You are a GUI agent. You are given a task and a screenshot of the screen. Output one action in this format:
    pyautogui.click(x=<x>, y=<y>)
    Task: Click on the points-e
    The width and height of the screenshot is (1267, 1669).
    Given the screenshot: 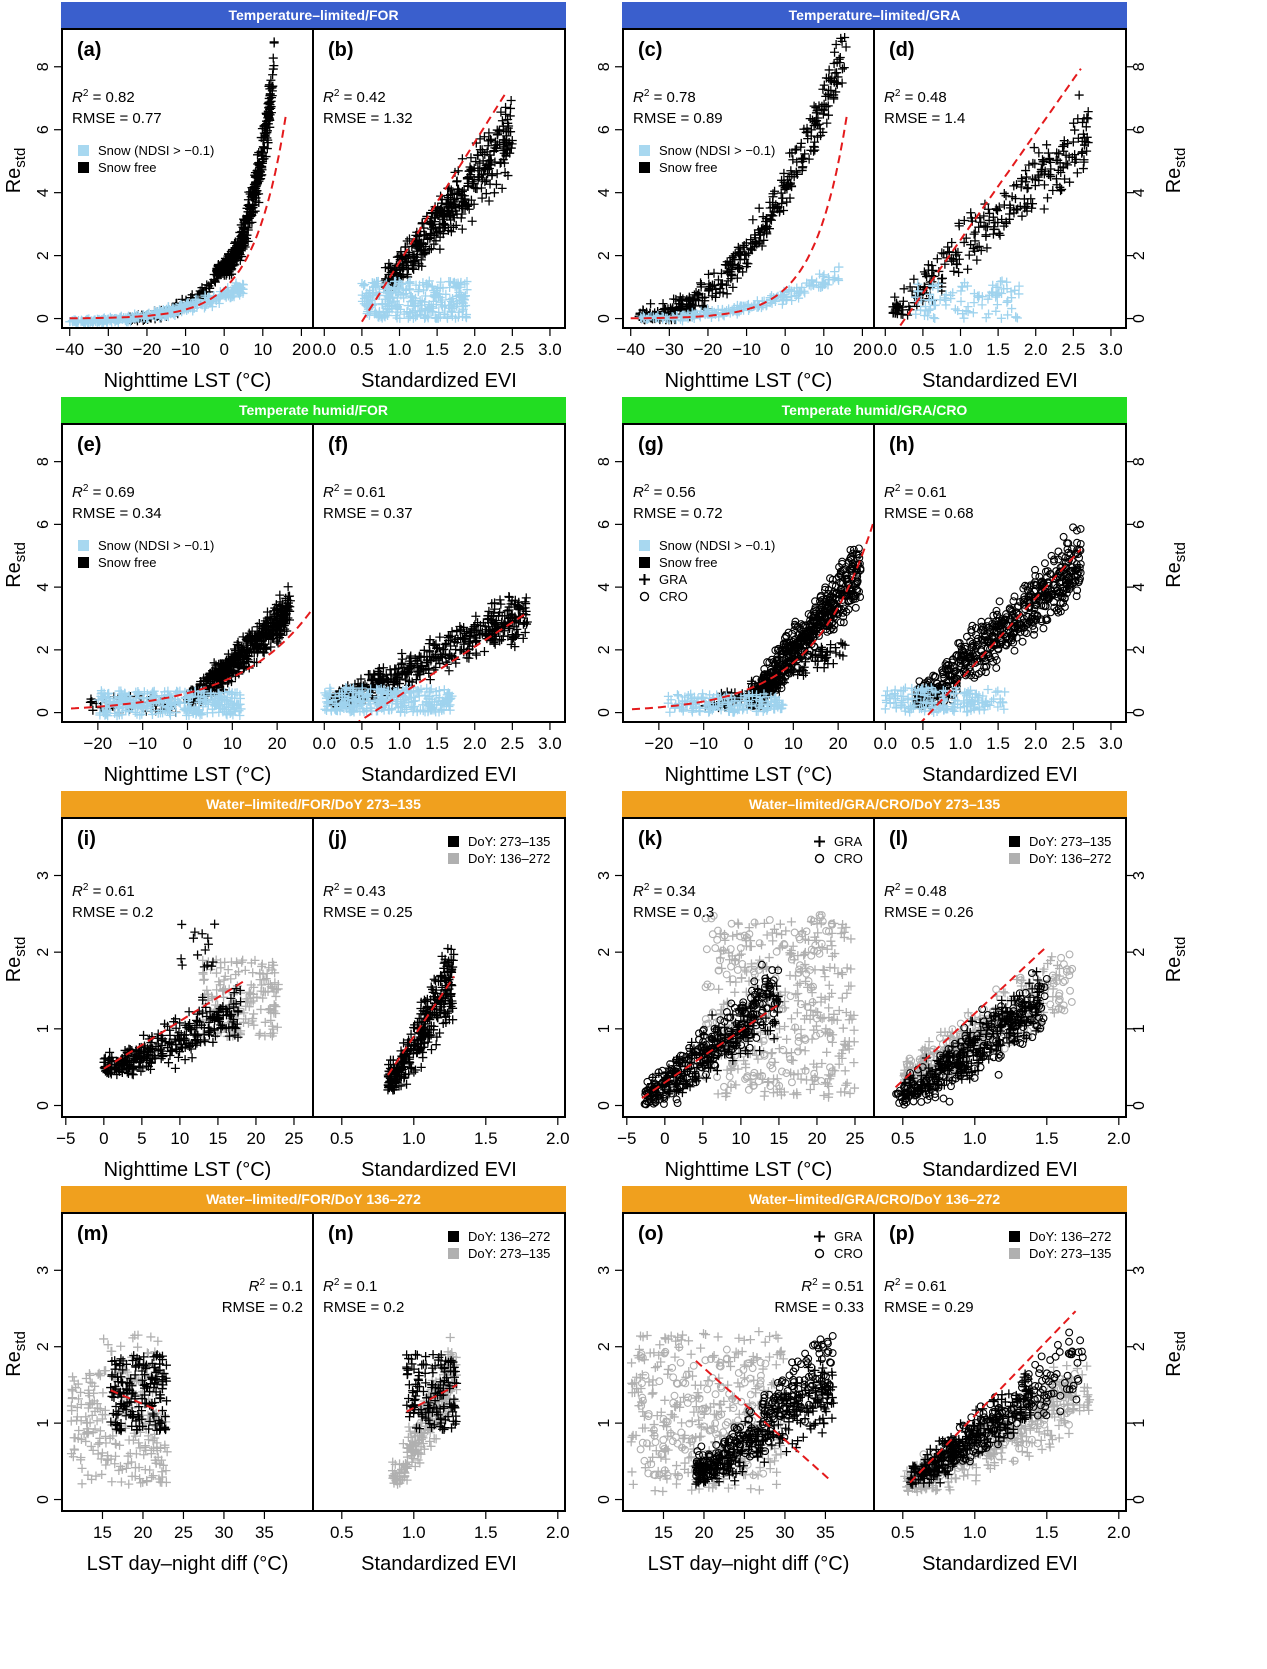 What is the action you would take?
    pyautogui.click(x=191, y=651)
    